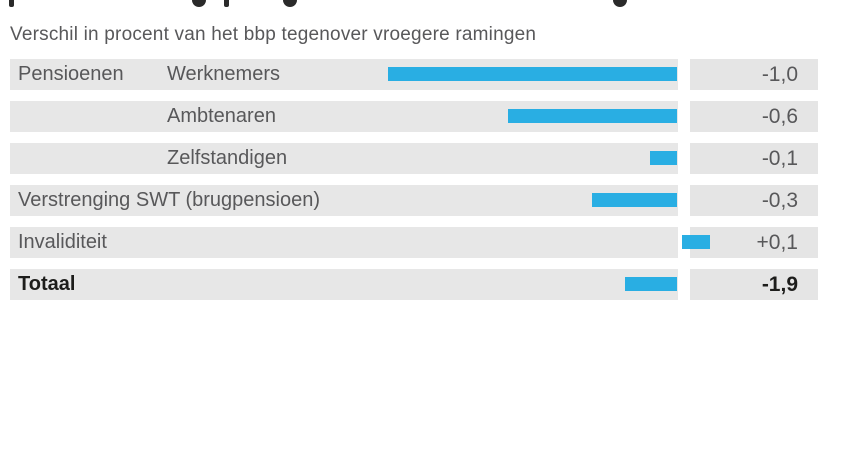 The height and width of the screenshot is (470, 850). Describe the element at coordinates (754, 284) in the screenshot. I see `value-cell: -1,9` at that location.